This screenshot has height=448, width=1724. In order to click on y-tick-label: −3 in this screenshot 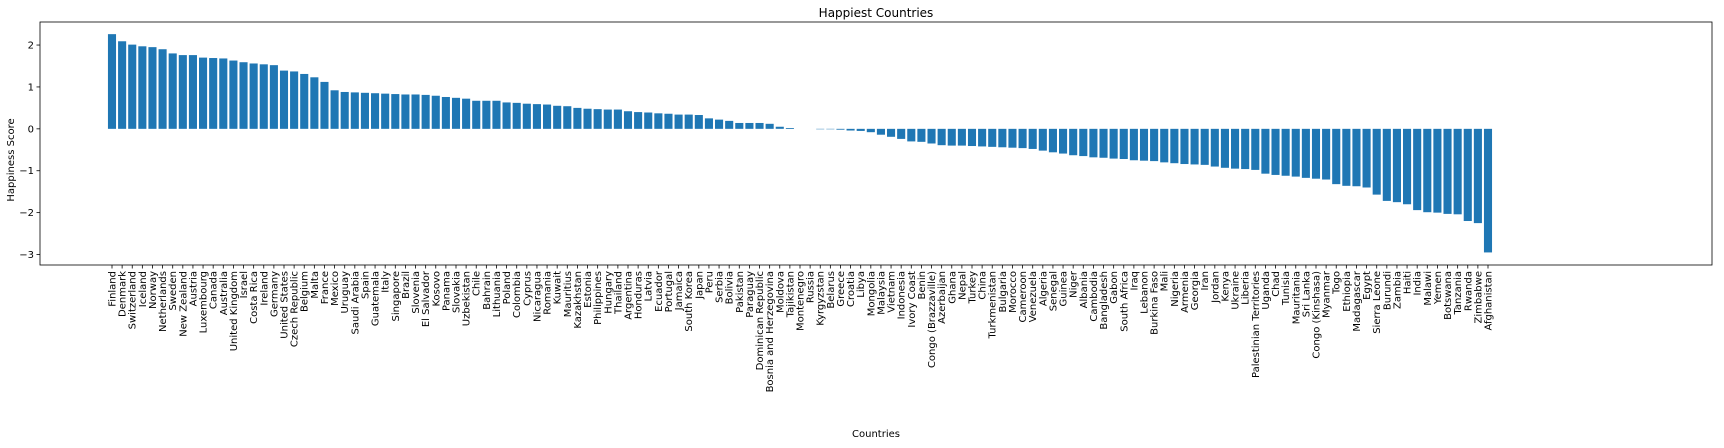, I will do `click(26, 255)`.